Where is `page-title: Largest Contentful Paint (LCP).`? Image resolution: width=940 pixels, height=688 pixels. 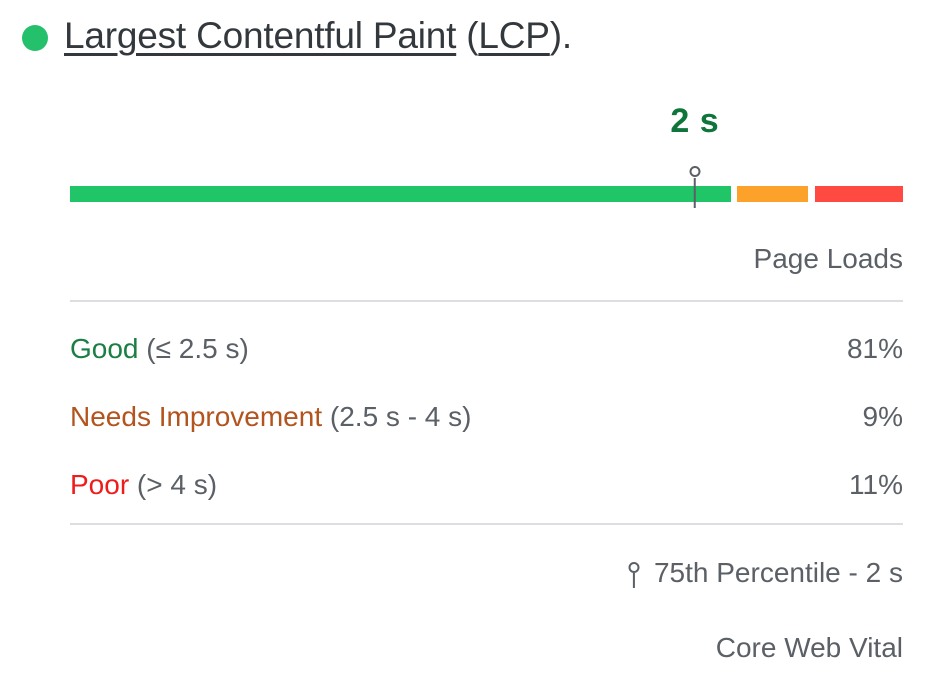
page-title: Largest Contentful Paint (LCP). is located at coordinates (318, 36).